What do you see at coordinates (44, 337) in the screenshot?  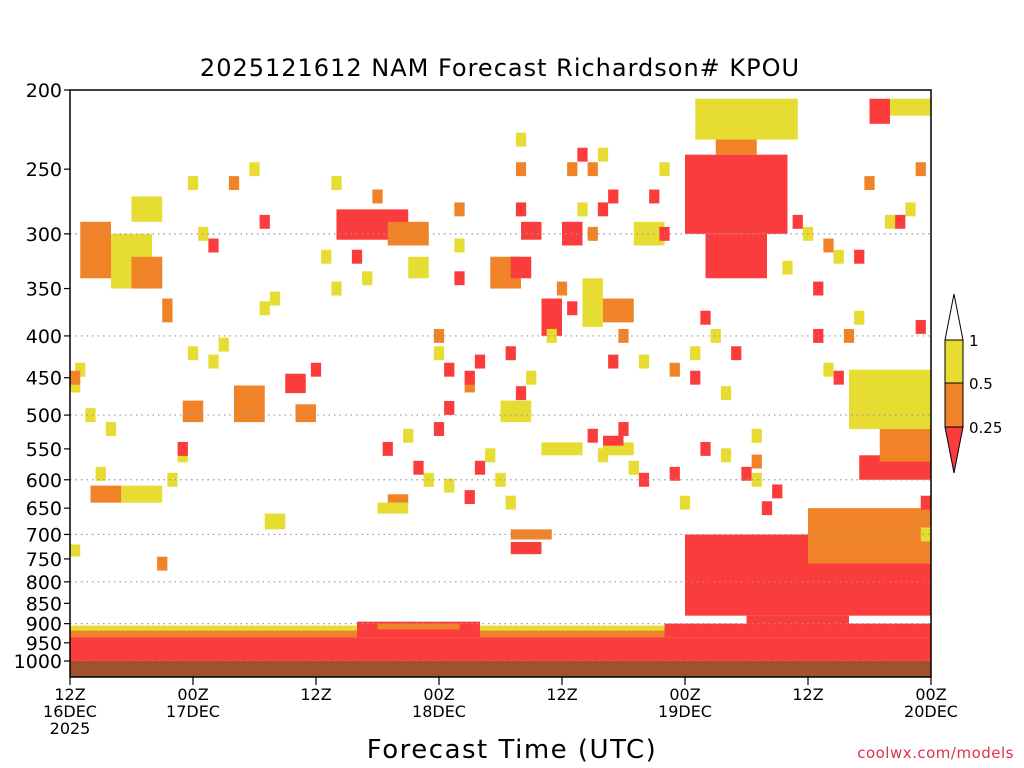 I see `y-tick-label: 400` at bounding box center [44, 337].